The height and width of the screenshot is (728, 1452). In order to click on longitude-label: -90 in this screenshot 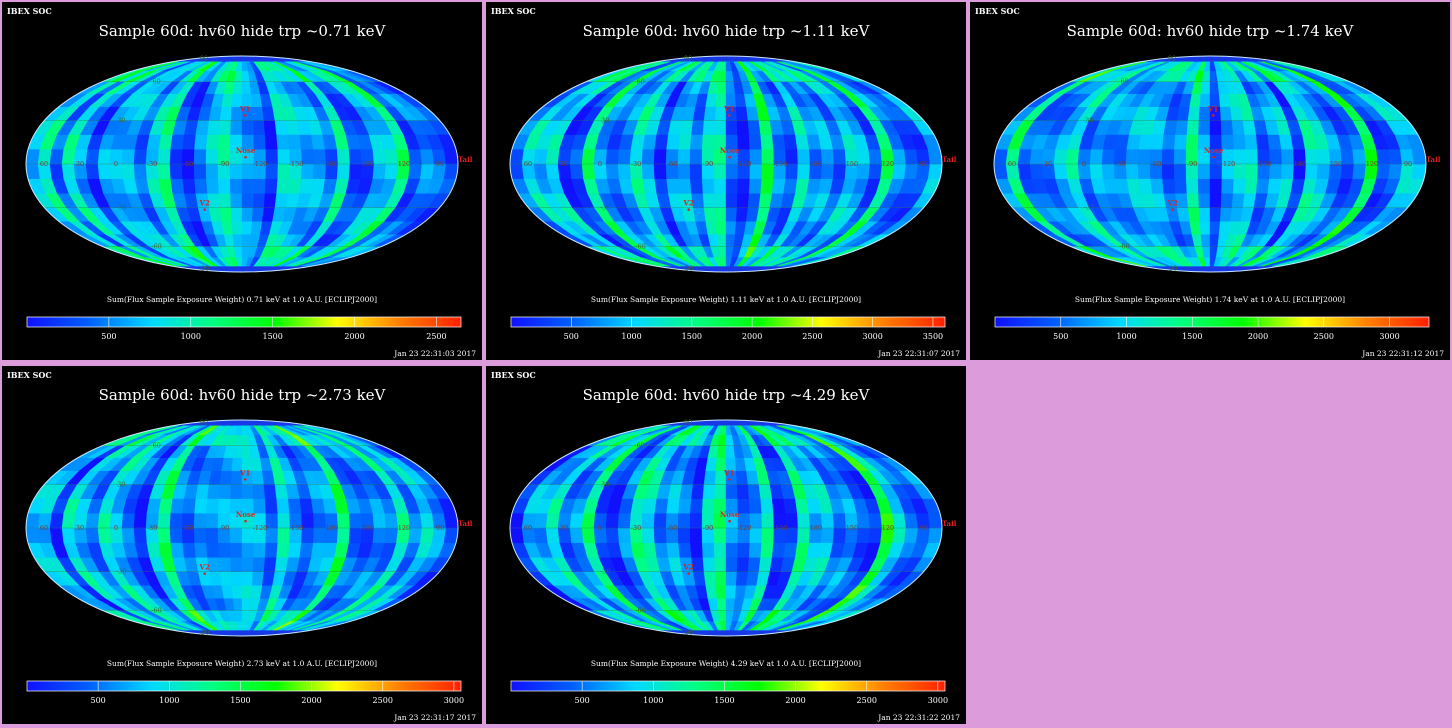, I will do `click(224, 528)`.